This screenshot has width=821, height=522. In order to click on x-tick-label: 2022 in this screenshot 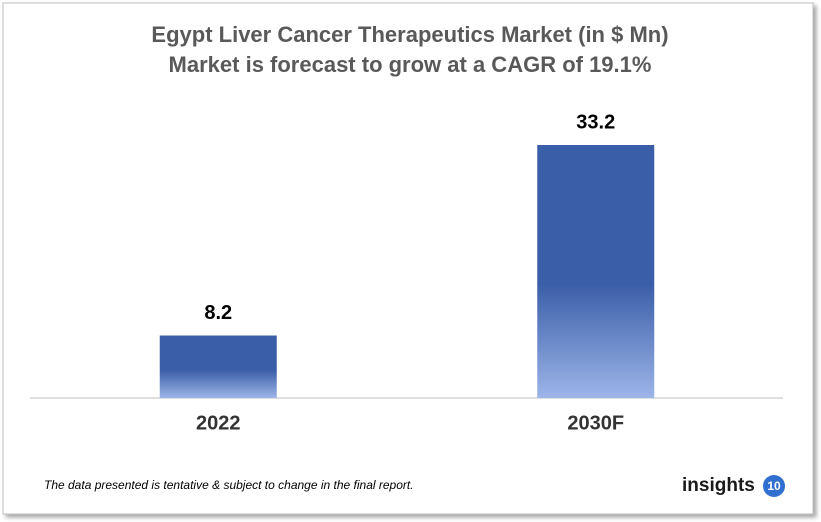, I will do `click(218, 423)`.